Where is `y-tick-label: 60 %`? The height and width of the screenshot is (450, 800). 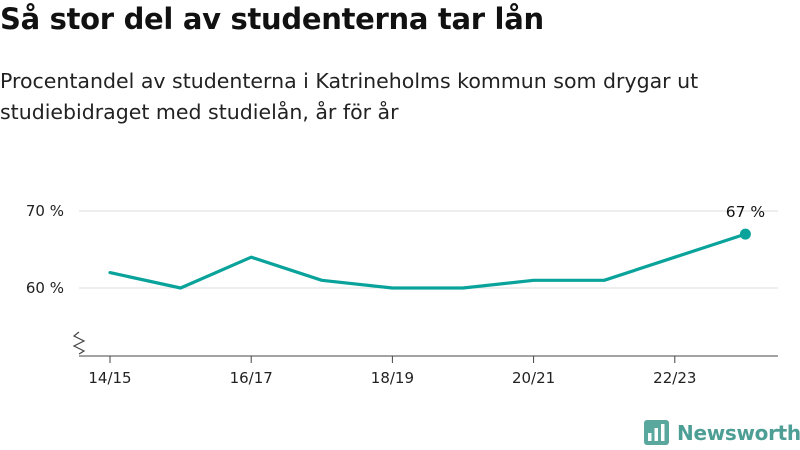
y-tick-label: 60 % is located at coordinates (45, 288).